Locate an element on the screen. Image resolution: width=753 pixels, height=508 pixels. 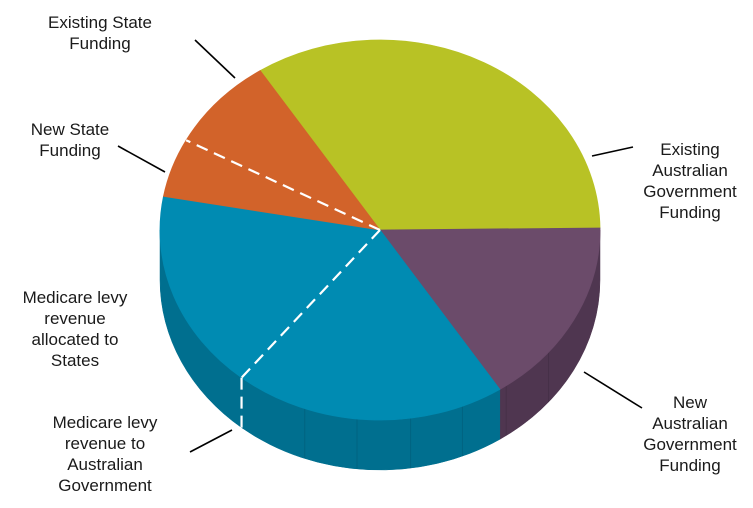
label-medicare-levy-revenue-allocated-to-states: Medicare levy revenue allocated to States is located at coordinates (75, 329).